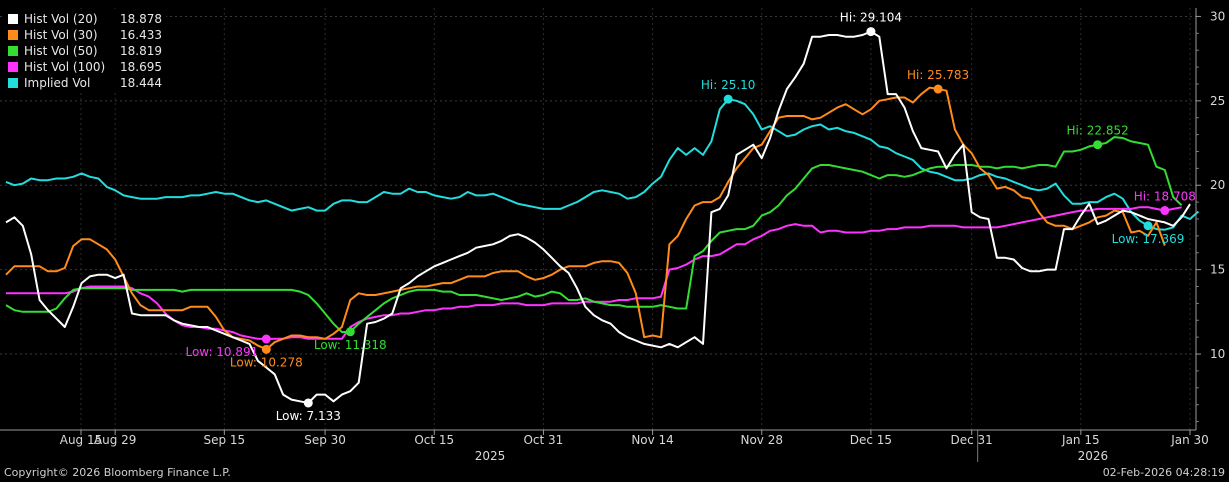 The image size is (1229, 482). I want to click on legend-series-name: Hist Vol (100), so click(65, 67).